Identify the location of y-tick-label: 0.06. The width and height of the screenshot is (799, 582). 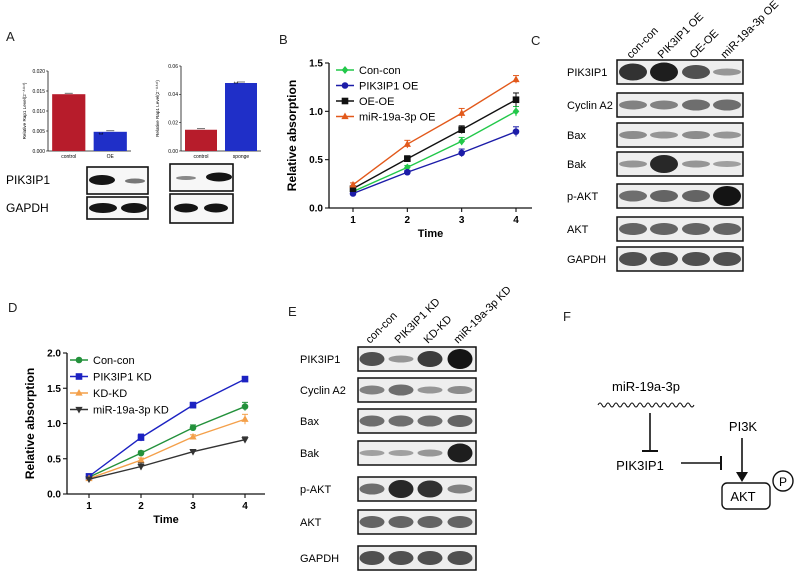
(173, 67).